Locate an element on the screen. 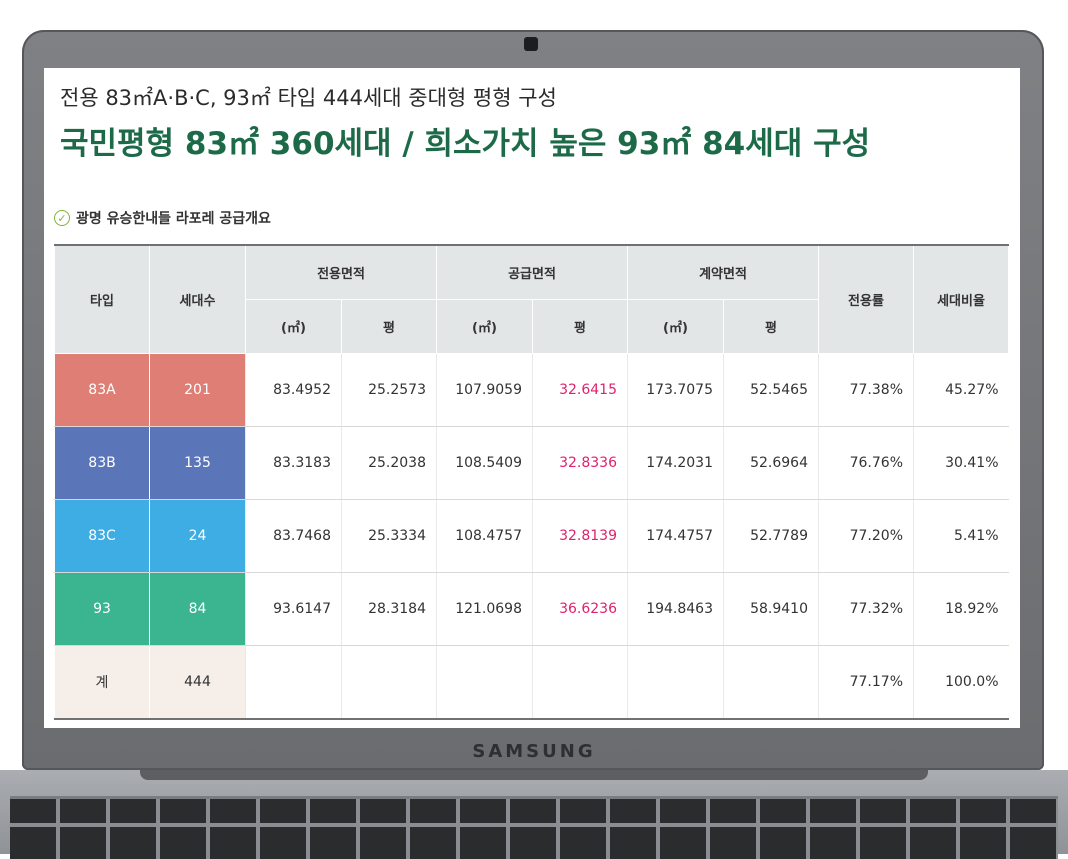 The width and height of the screenshot is (1068, 859). header-exclusive-pyeong: 평 is located at coordinates (389, 326).